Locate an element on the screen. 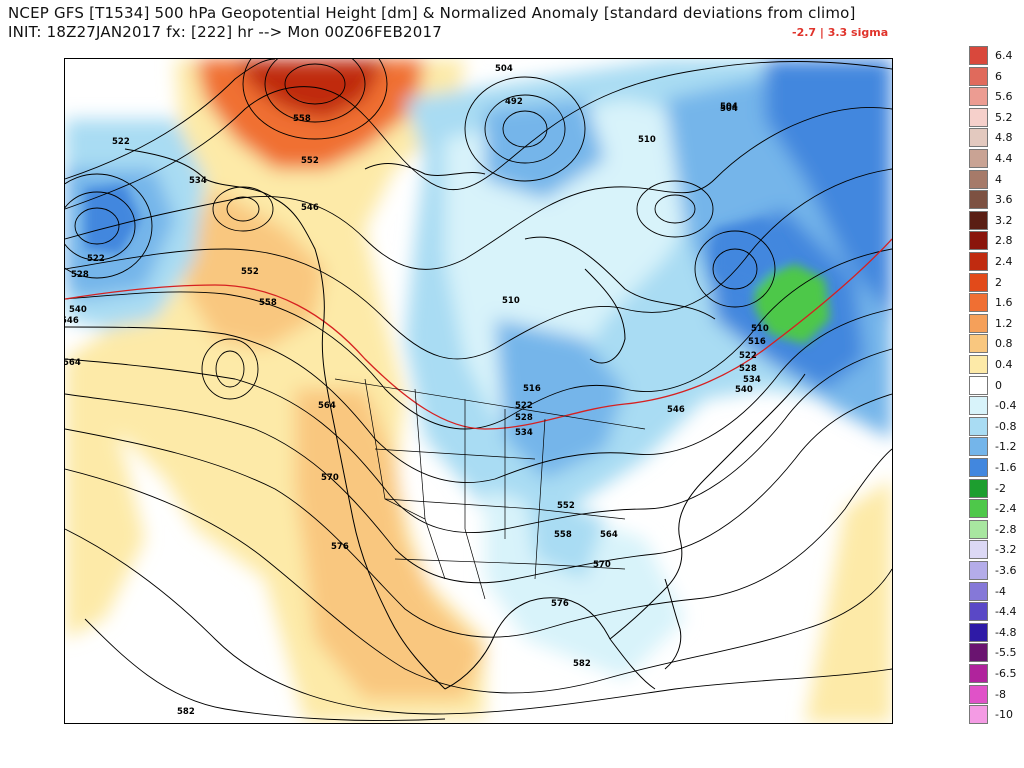  legend-label: -1.6 is located at coordinates (1006, 467).